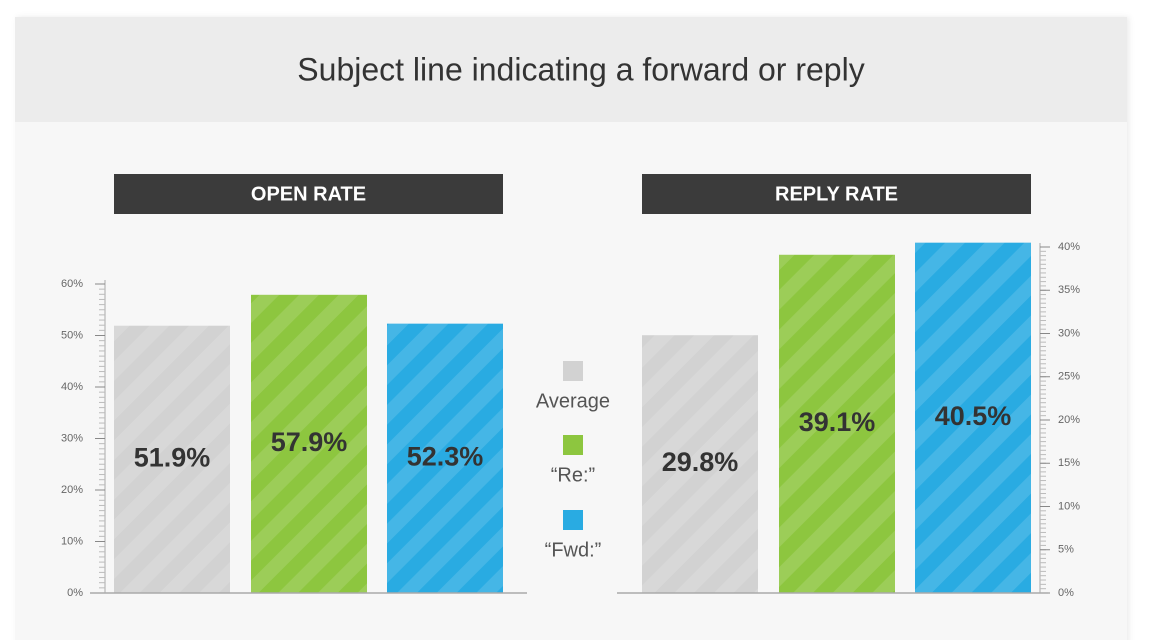 The height and width of the screenshot is (640, 1152). I want to click on value-label: 40.5%, so click(973, 416).